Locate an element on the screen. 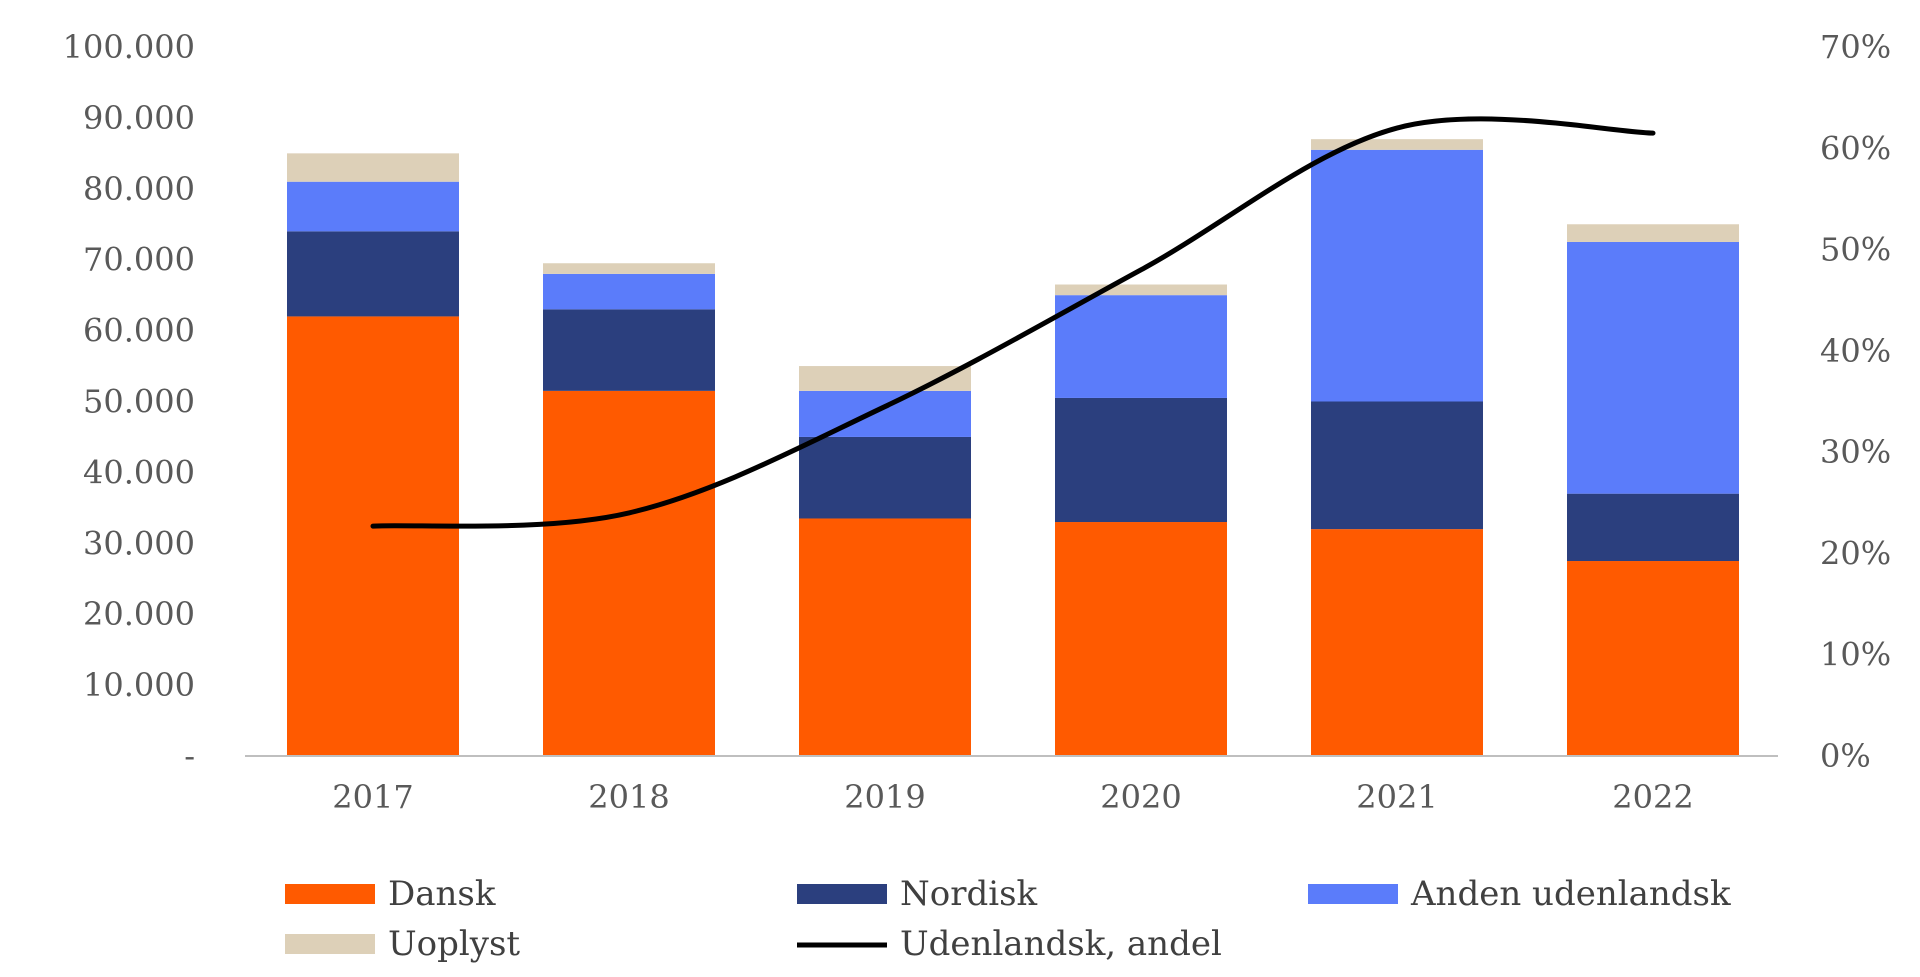 The width and height of the screenshot is (1920, 977). x-axis: 2017 2018 2019 2020 2021 2022 is located at coordinates (1012, 797).